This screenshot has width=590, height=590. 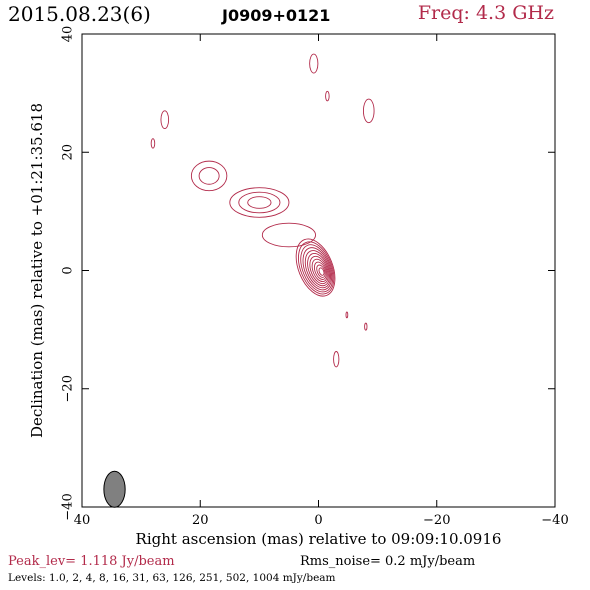 I want to click on frequency-label: Freq: 4.3 GHz, so click(x=485, y=13).